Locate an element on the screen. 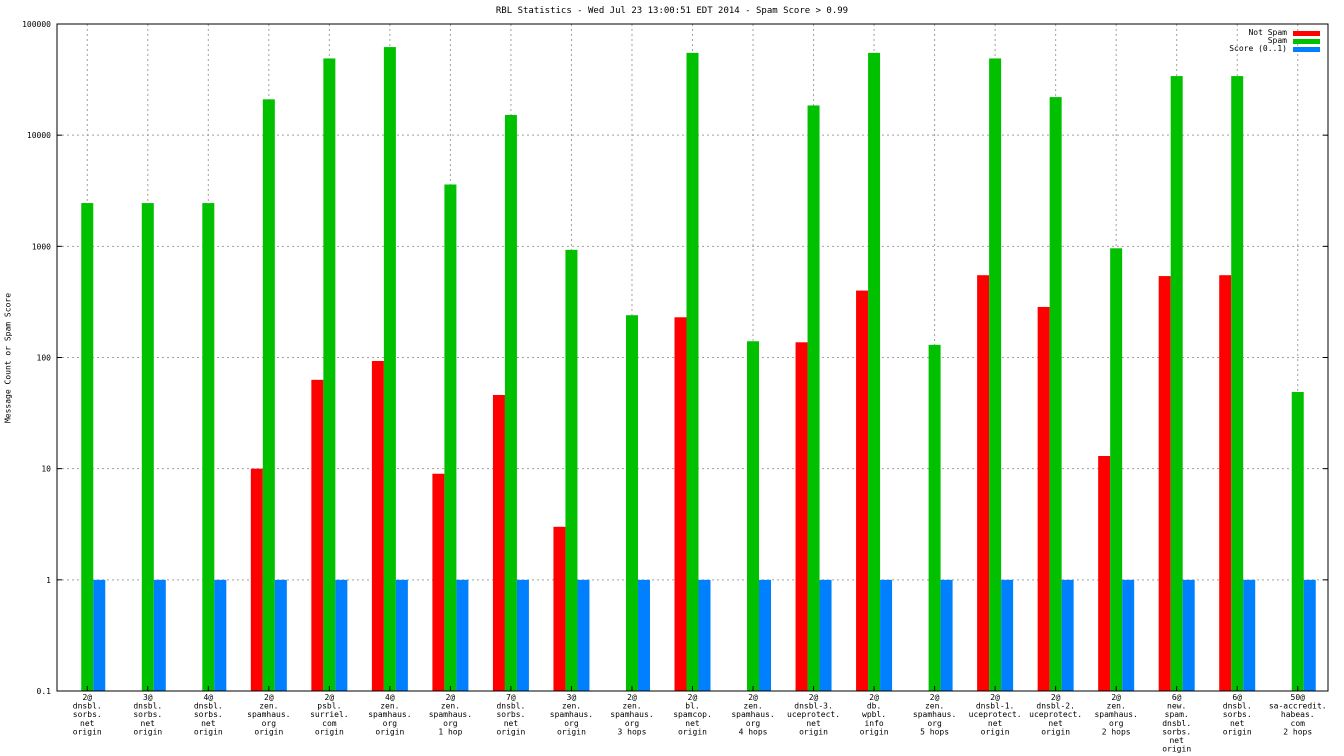 The width and height of the screenshot is (1344, 756). x-category-label: 50@ sa-accredit. habeas. com 2 hops is located at coordinates (1298, 714).